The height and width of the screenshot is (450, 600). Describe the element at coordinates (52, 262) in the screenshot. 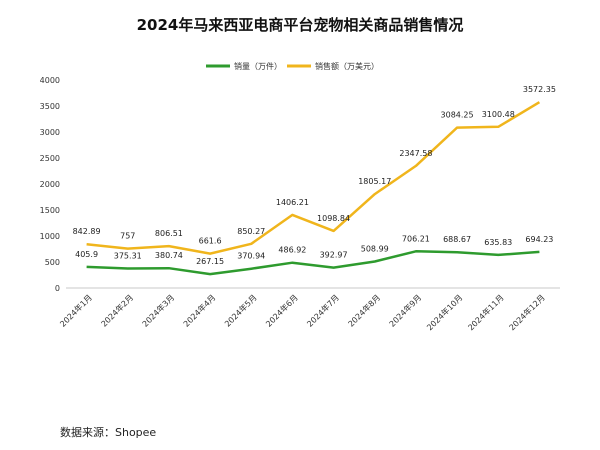

I see `y-tick-label: 500` at that location.